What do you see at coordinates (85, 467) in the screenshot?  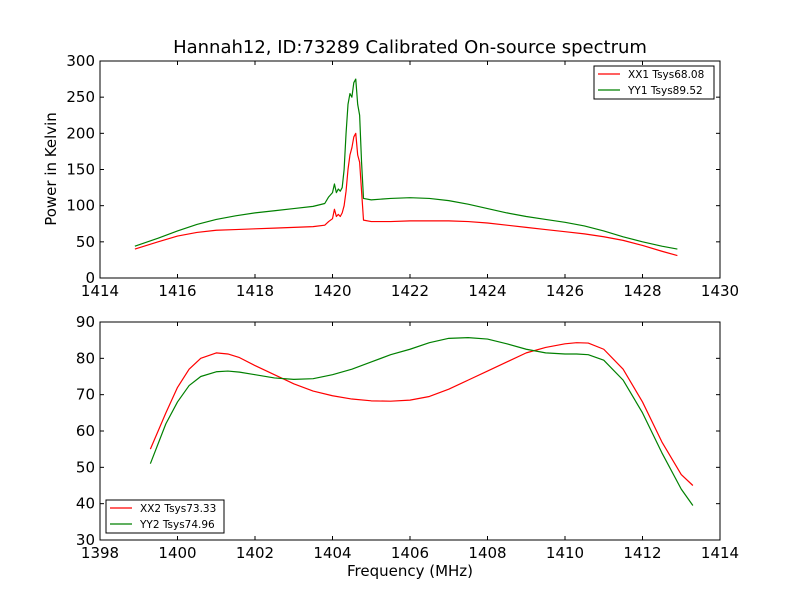 I see `bottom-y-tick-label: 50` at bounding box center [85, 467].